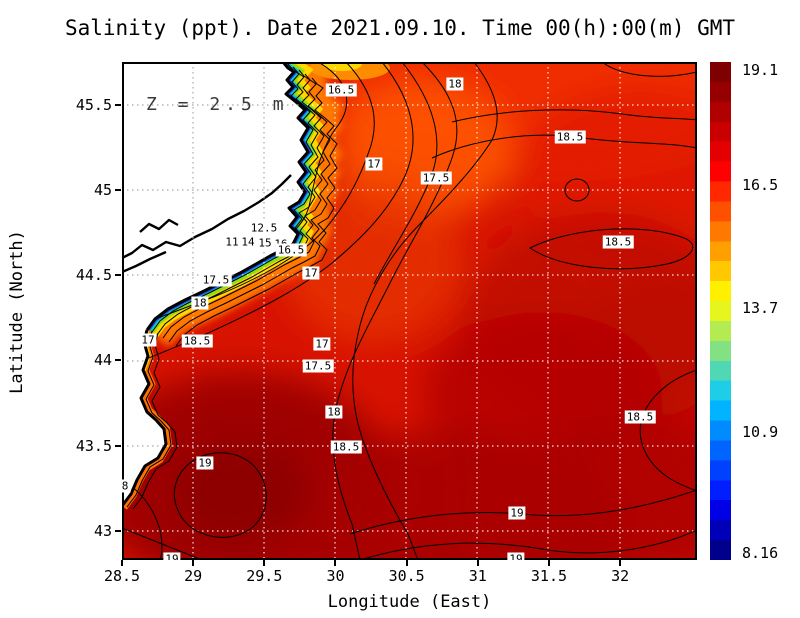  I want to click on liman-shorelines, so click(207, 224).